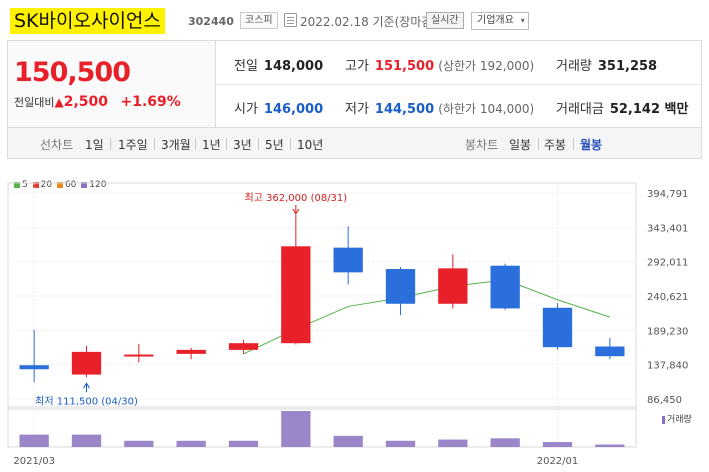 The image size is (709, 472). Describe the element at coordinates (445, 20) in the screenshot. I see `realtime-button: 실시간` at that location.